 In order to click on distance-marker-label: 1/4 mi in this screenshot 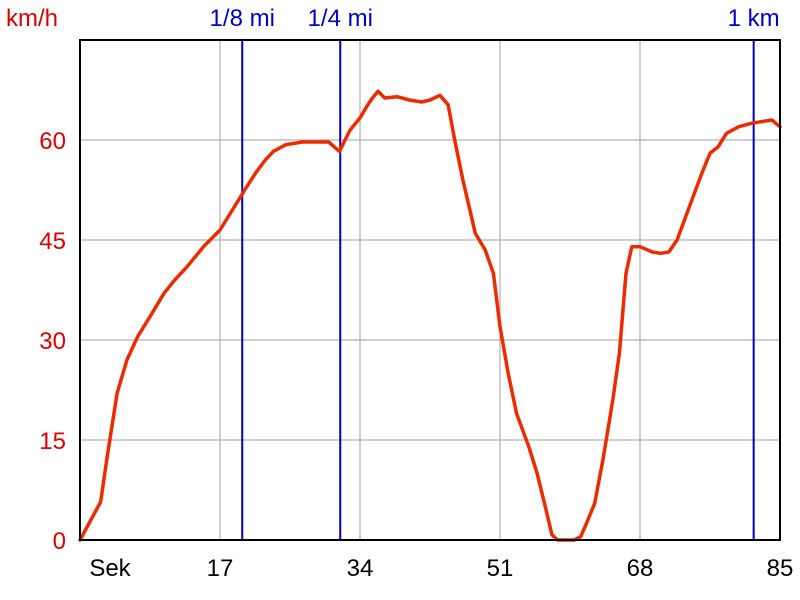, I will do `click(340, 18)`.